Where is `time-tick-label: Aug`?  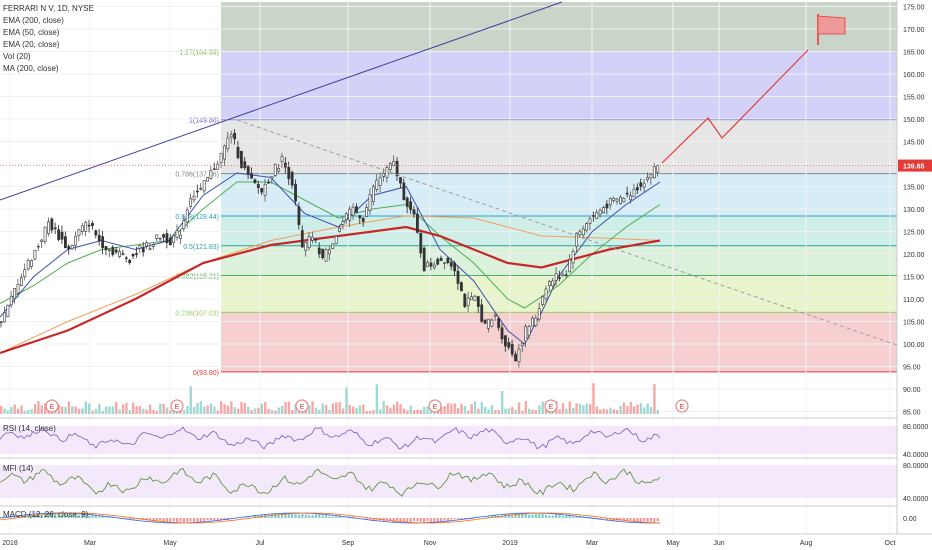
time-tick-label: Aug is located at coordinates (806, 543).